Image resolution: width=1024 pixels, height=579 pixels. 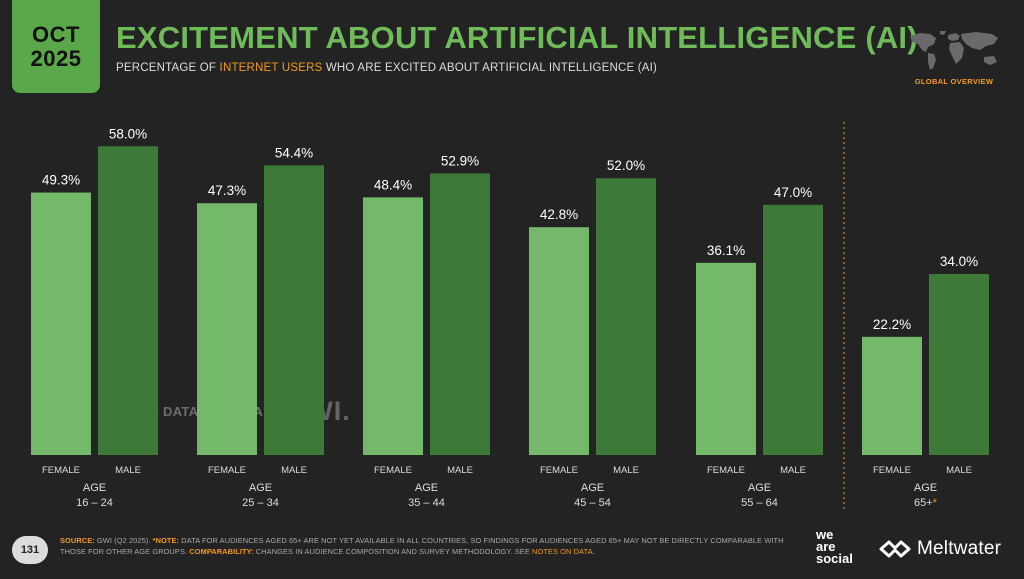 I want to click on date-month: OCT, so click(x=56, y=34).